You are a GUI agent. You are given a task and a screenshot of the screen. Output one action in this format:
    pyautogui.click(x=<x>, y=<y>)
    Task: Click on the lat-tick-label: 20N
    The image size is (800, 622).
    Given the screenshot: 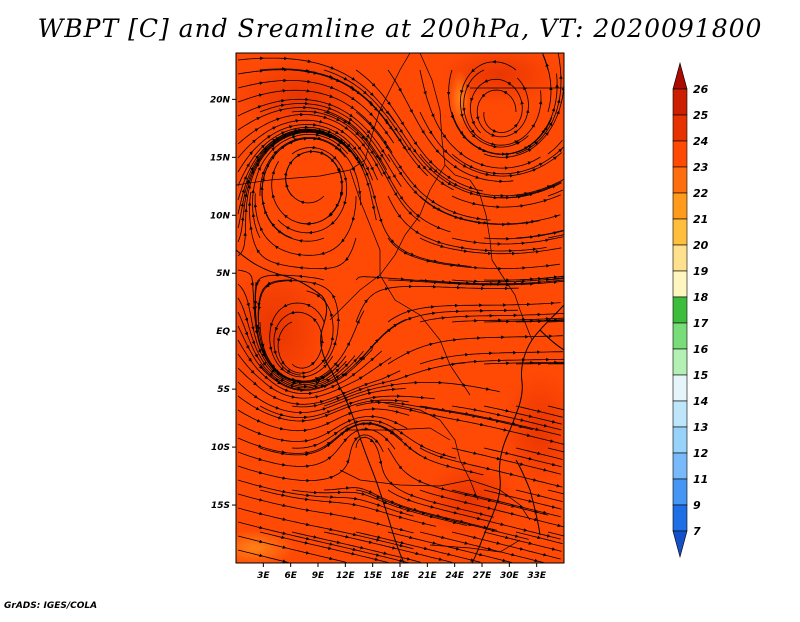 What is the action you would take?
    pyautogui.click(x=220, y=100)
    